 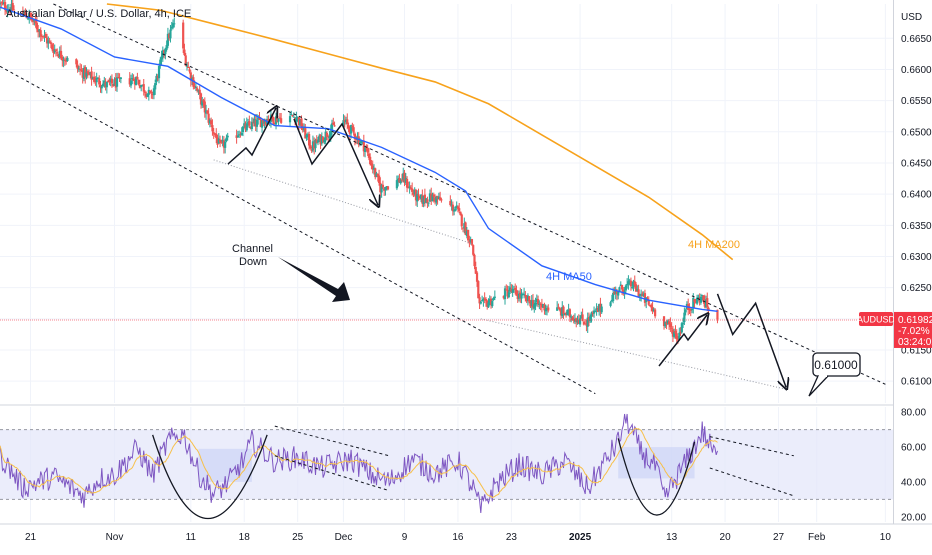 What do you see at coordinates (672, 537) in the screenshot?
I see `time-tick-label: 13` at bounding box center [672, 537].